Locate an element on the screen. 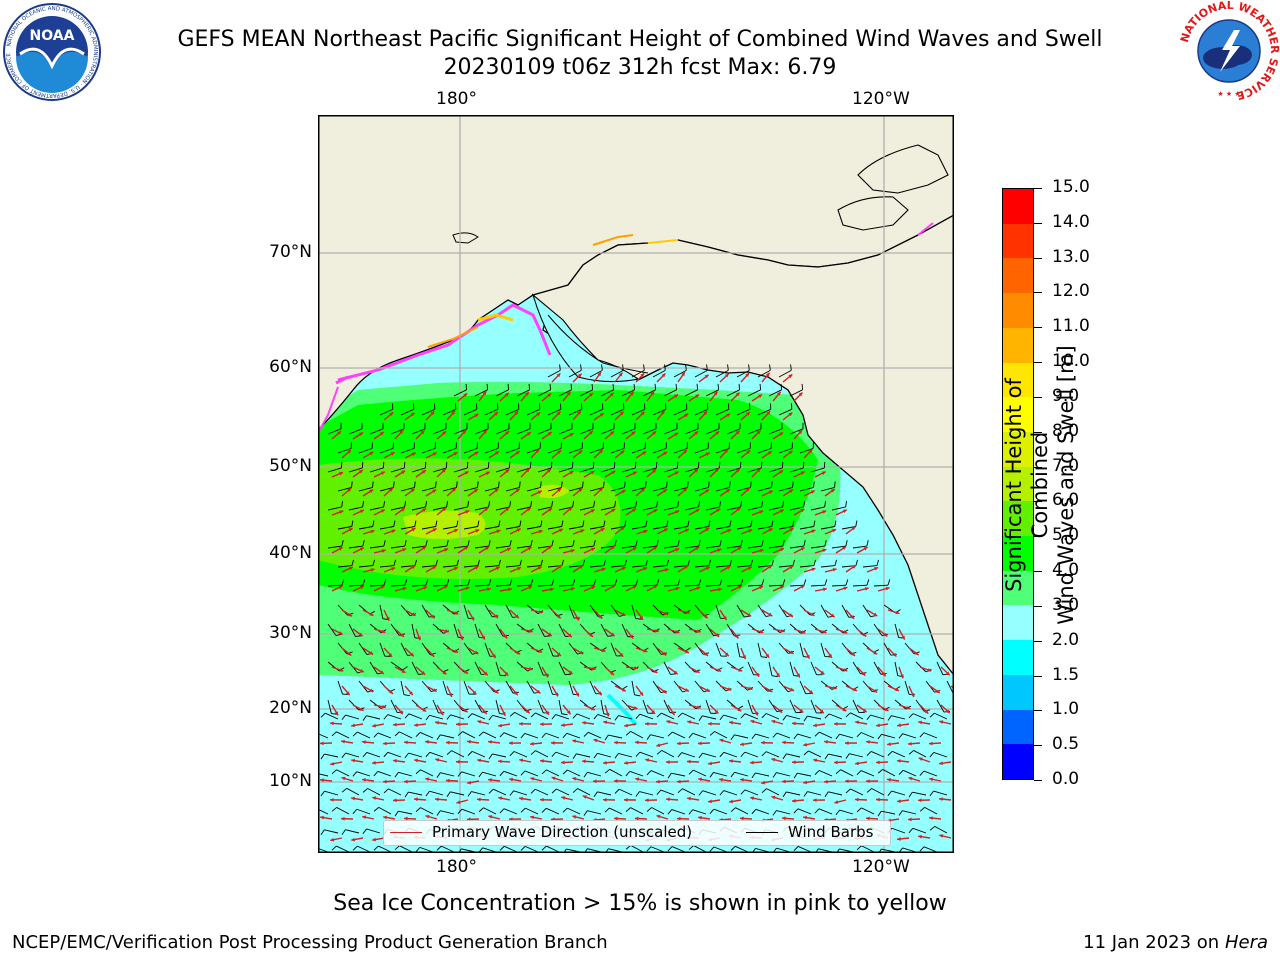 Image resolution: width=1280 pixels, height=960 pixels. lon-label-bottom-180: 180° is located at coordinates (456, 867).